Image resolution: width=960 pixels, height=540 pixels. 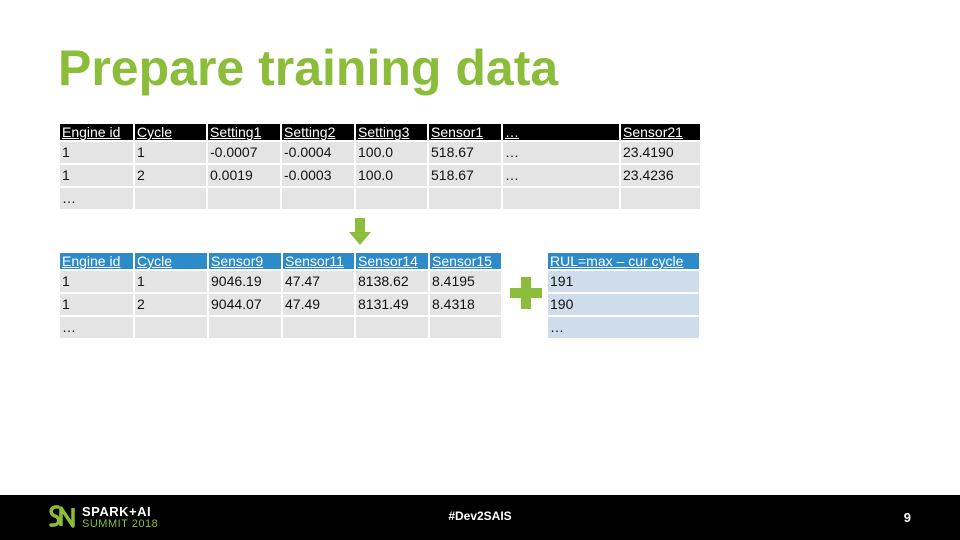 What do you see at coordinates (360, 231) in the screenshot?
I see `arrow-down-icon` at bounding box center [360, 231].